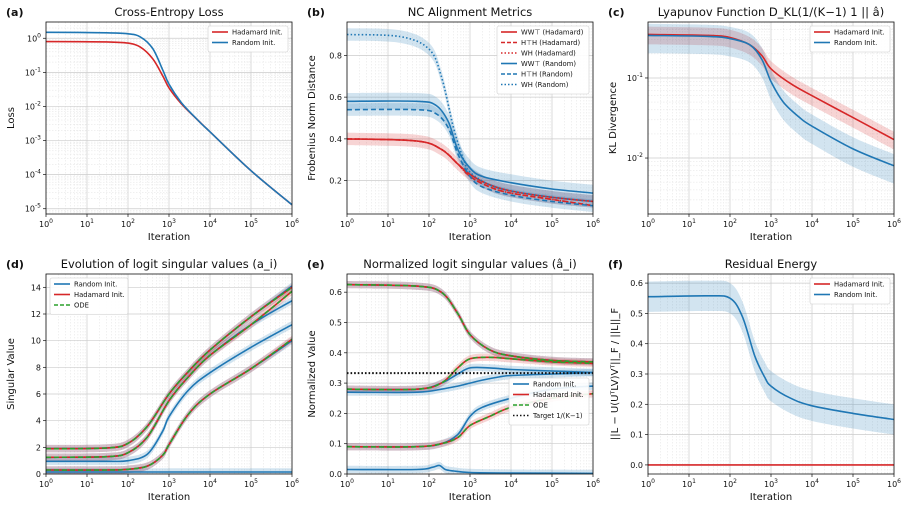  I want to click on chart-title: Lyapunov Function D_KL(1/(K−1) 1 || â), so click(771, 12).